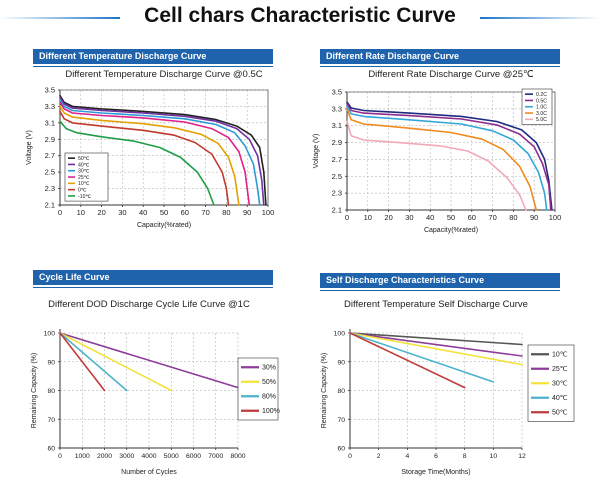 The image size is (600, 492). What do you see at coordinates (237, 456) in the screenshot?
I see `x-tick-label: 8000` at bounding box center [237, 456].